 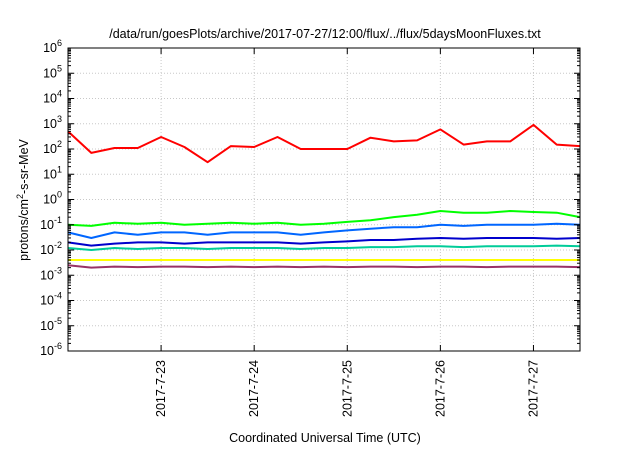 What do you see at coordinates (51, 324) in the screenshot?
I see `y-tick-label: 10⁻⁵` at bounding box center [51, 324].